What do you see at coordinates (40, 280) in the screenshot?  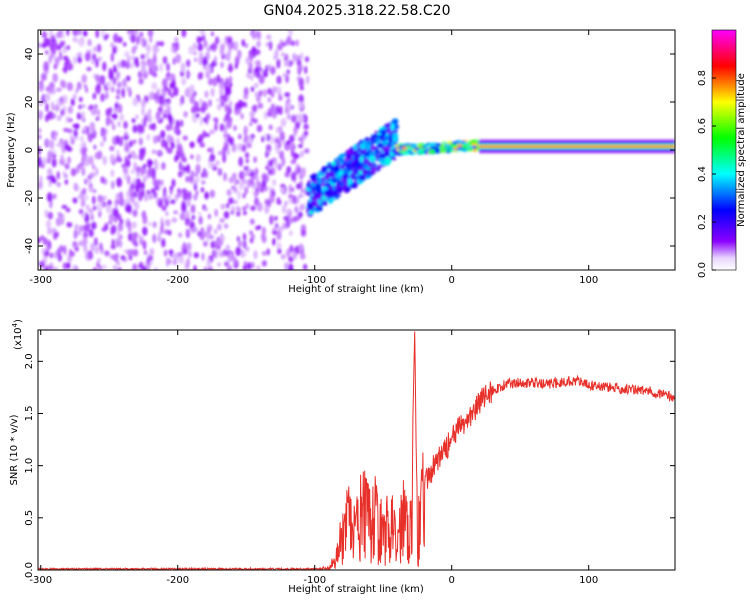 I see `x-tick-label: -300` at bounding box center [40, 280].